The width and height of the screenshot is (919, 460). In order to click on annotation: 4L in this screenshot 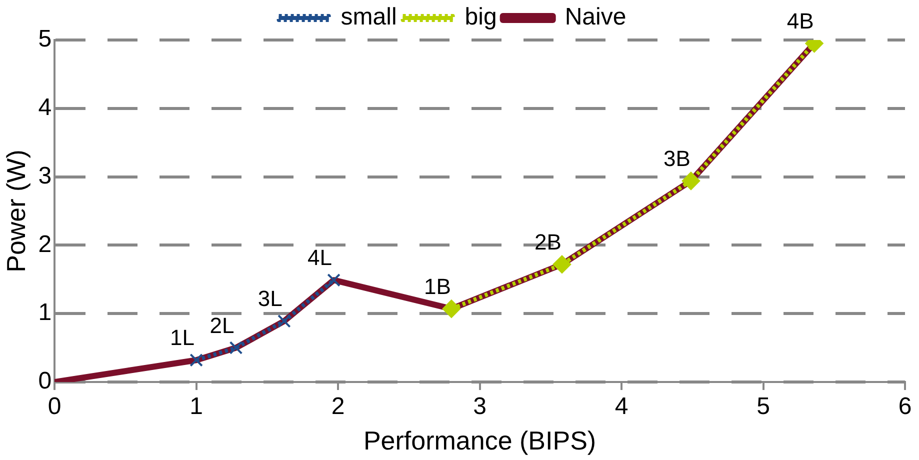, I will do `click(320, 257)`.